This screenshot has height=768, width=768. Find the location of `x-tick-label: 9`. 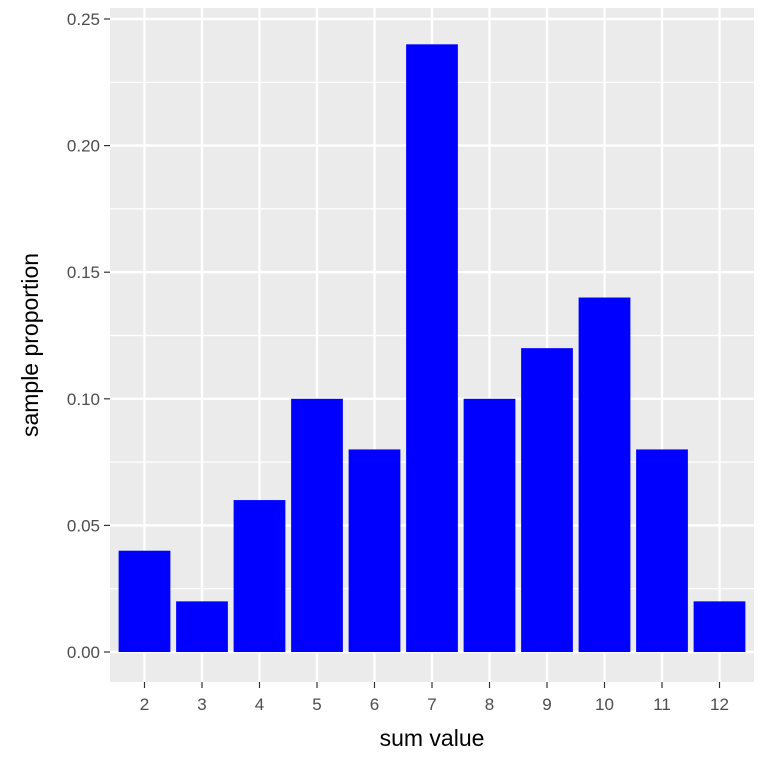

x-tick-label: 9 is located at coordinates (546, 704).